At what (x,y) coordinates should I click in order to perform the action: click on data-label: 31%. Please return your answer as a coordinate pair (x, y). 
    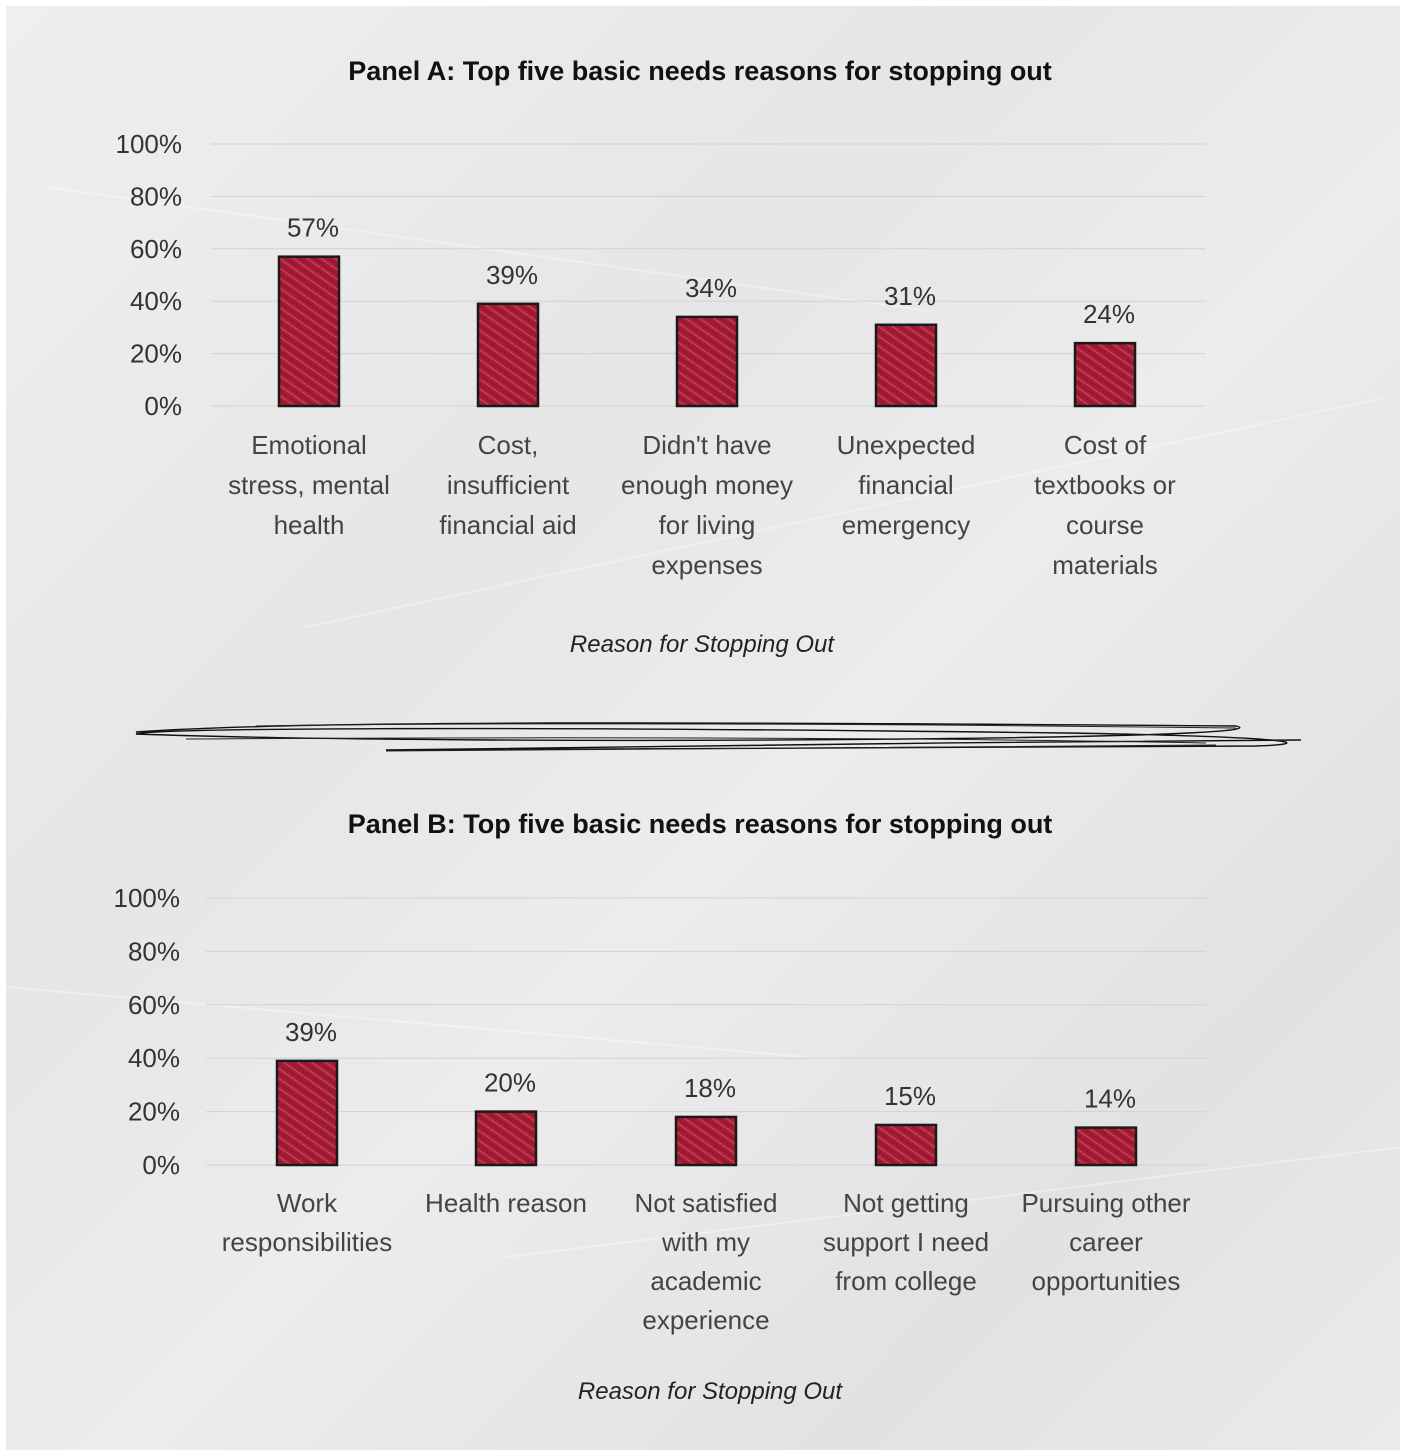
    Looking at the image, I should click on (910, 296).